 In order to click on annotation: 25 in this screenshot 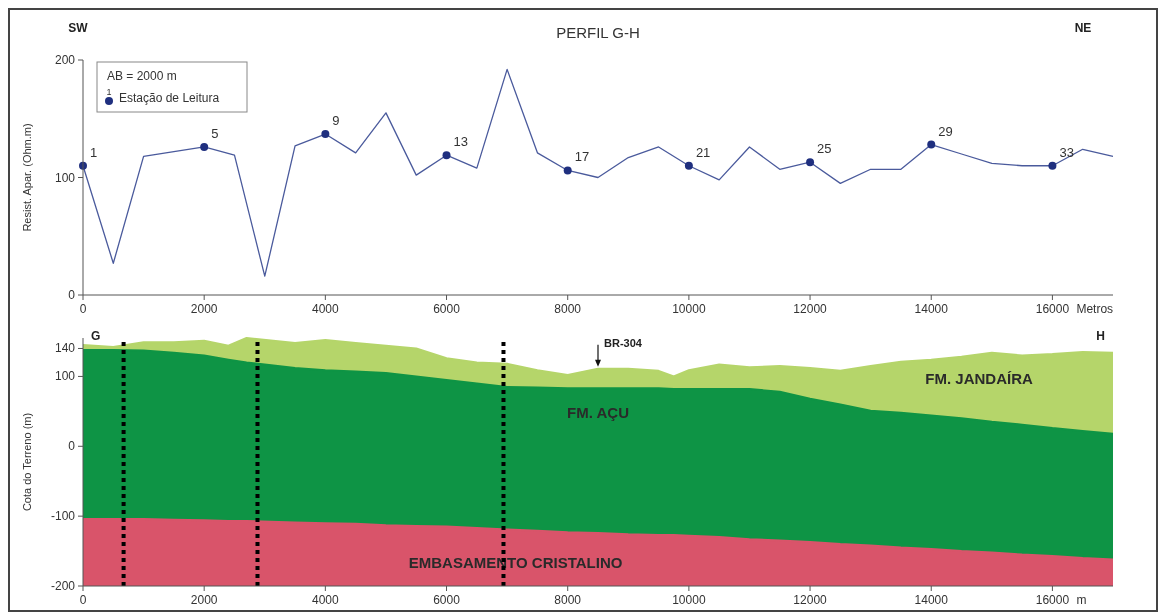, I will do `click(824, 149)`.